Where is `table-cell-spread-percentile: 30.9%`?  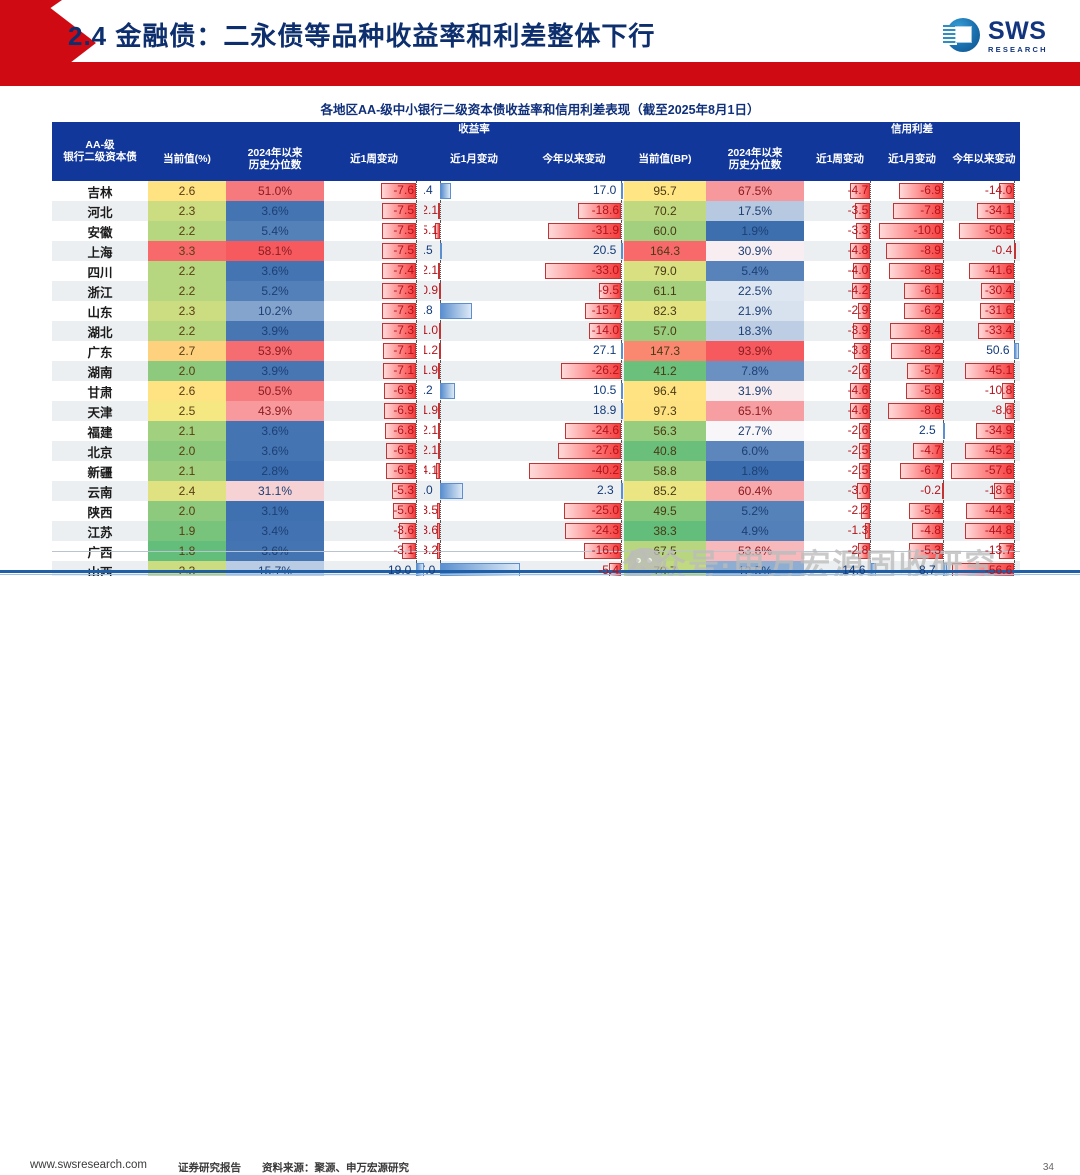
table-cell-spread-percentile: 30.9% is located at coordinates (755, 251).